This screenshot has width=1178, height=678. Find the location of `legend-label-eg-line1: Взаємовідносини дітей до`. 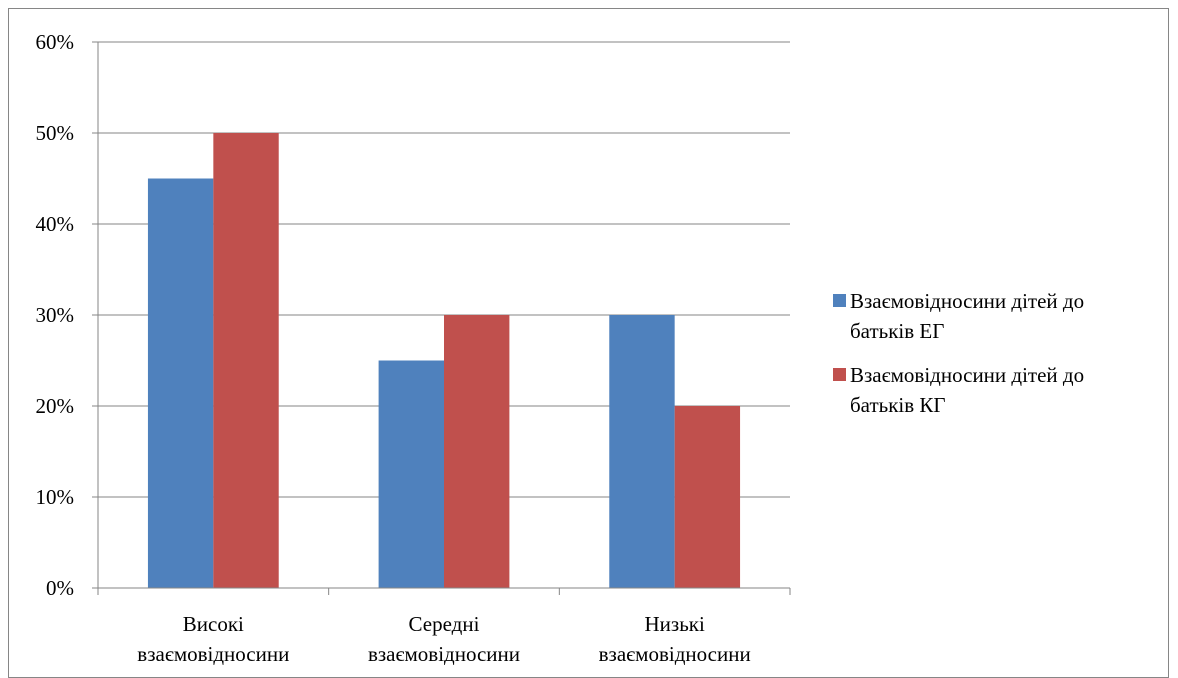

legend-label-eg-line1: Взаємовідносини дітей до is located at coordinates (967, 301).